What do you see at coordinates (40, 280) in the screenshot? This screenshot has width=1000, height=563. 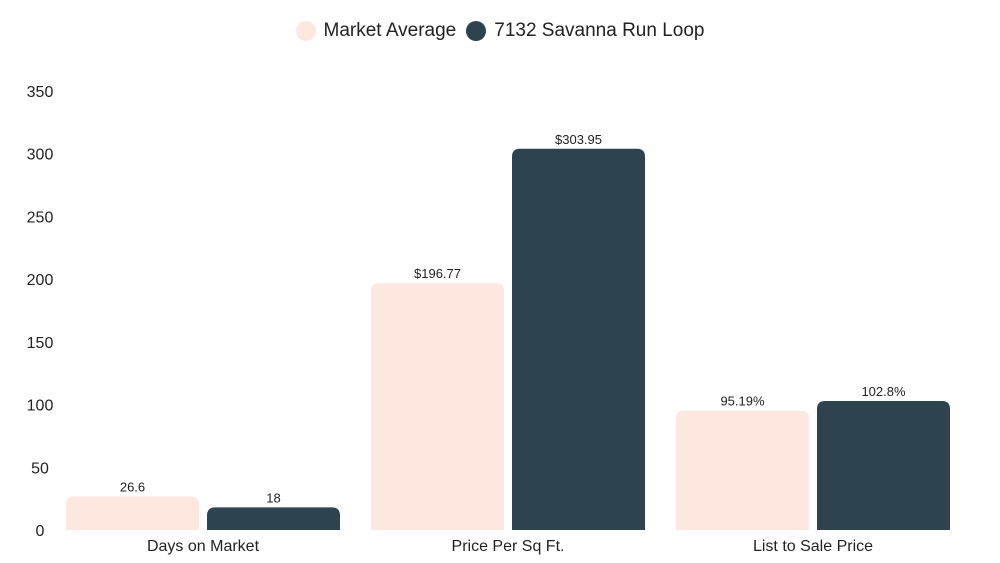 I see `y-tick-label-200: 200` at bounding box center [40, 280].